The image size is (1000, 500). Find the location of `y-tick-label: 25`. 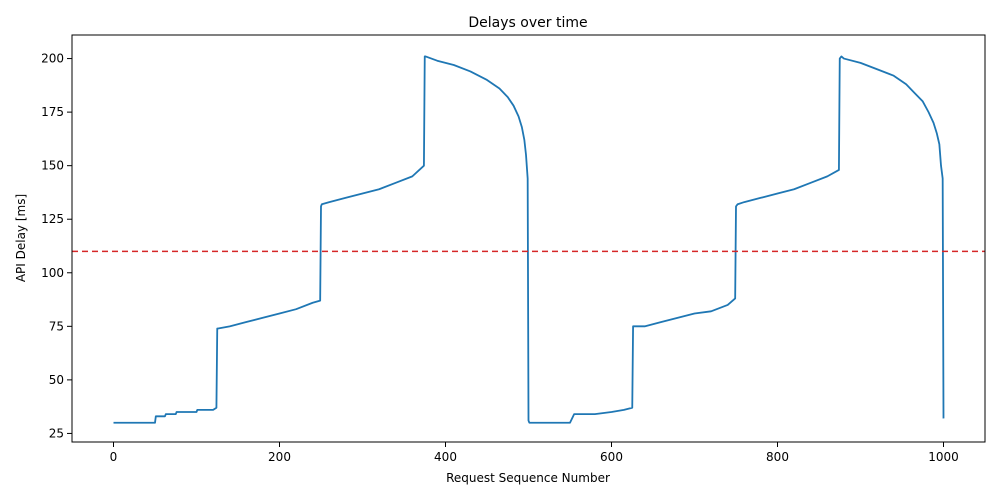

y-tick-label: 25 is located at coordinates (56, 433).